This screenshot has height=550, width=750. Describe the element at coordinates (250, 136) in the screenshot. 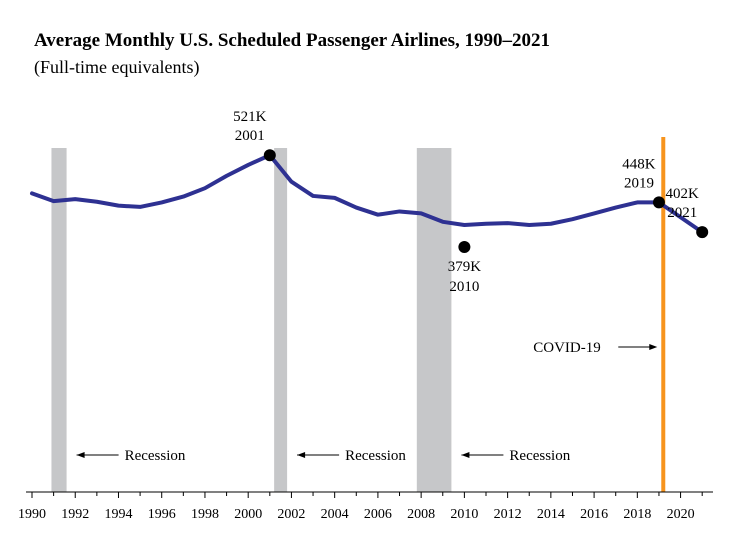

I see `annotation-year: 2001` at that location.